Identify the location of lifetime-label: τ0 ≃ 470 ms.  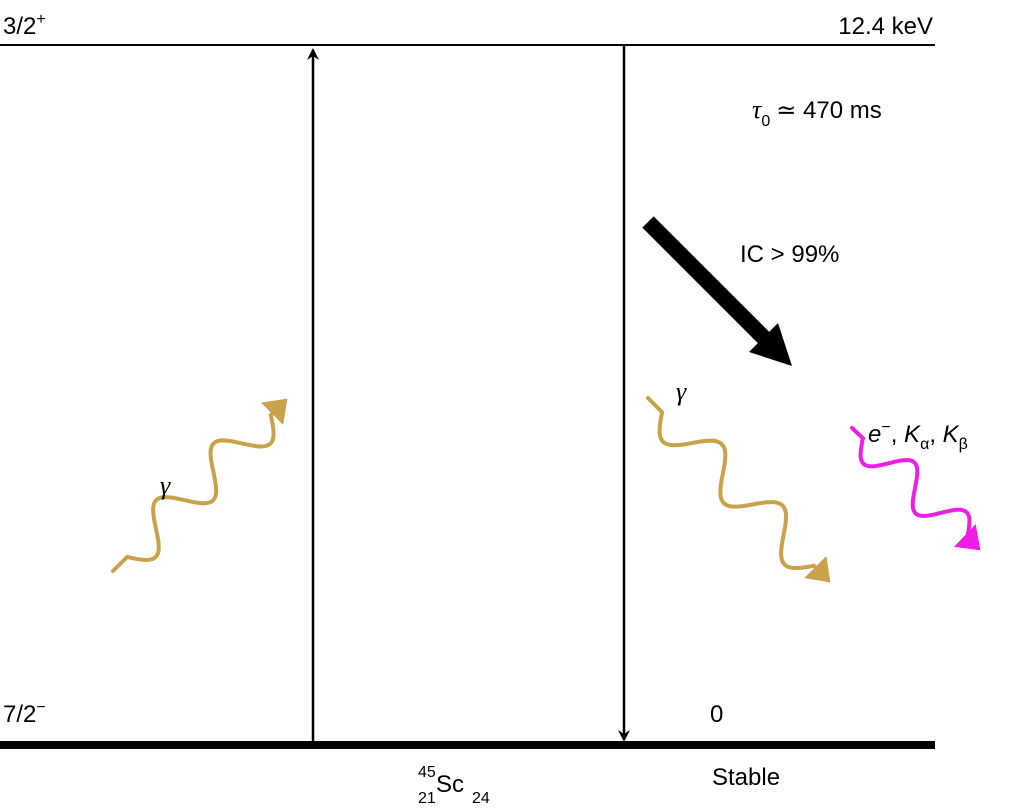
(817, 112).